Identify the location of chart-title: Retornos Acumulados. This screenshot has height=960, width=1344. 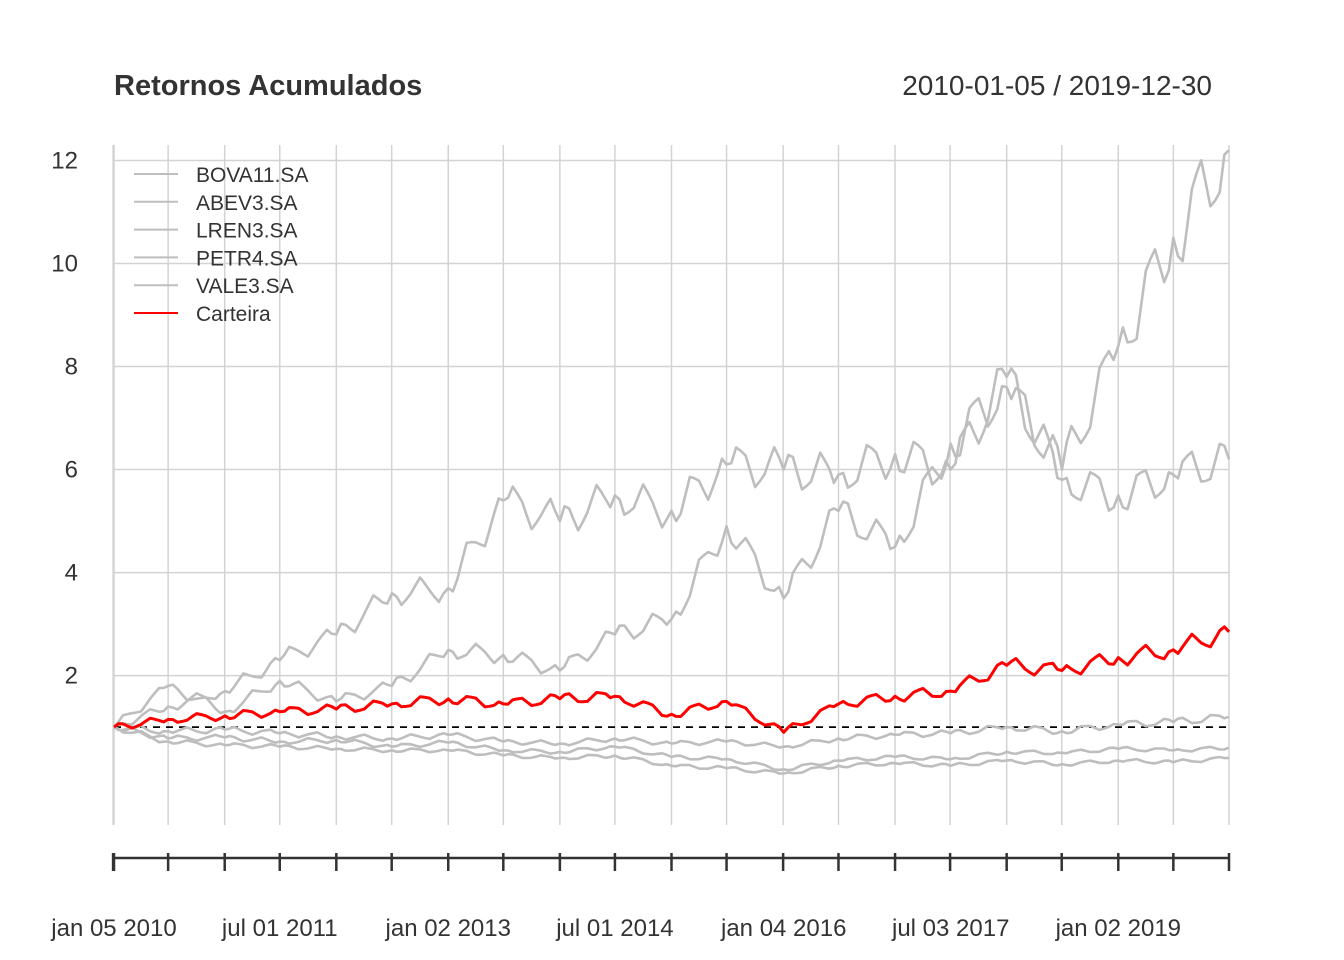
(268, 86).